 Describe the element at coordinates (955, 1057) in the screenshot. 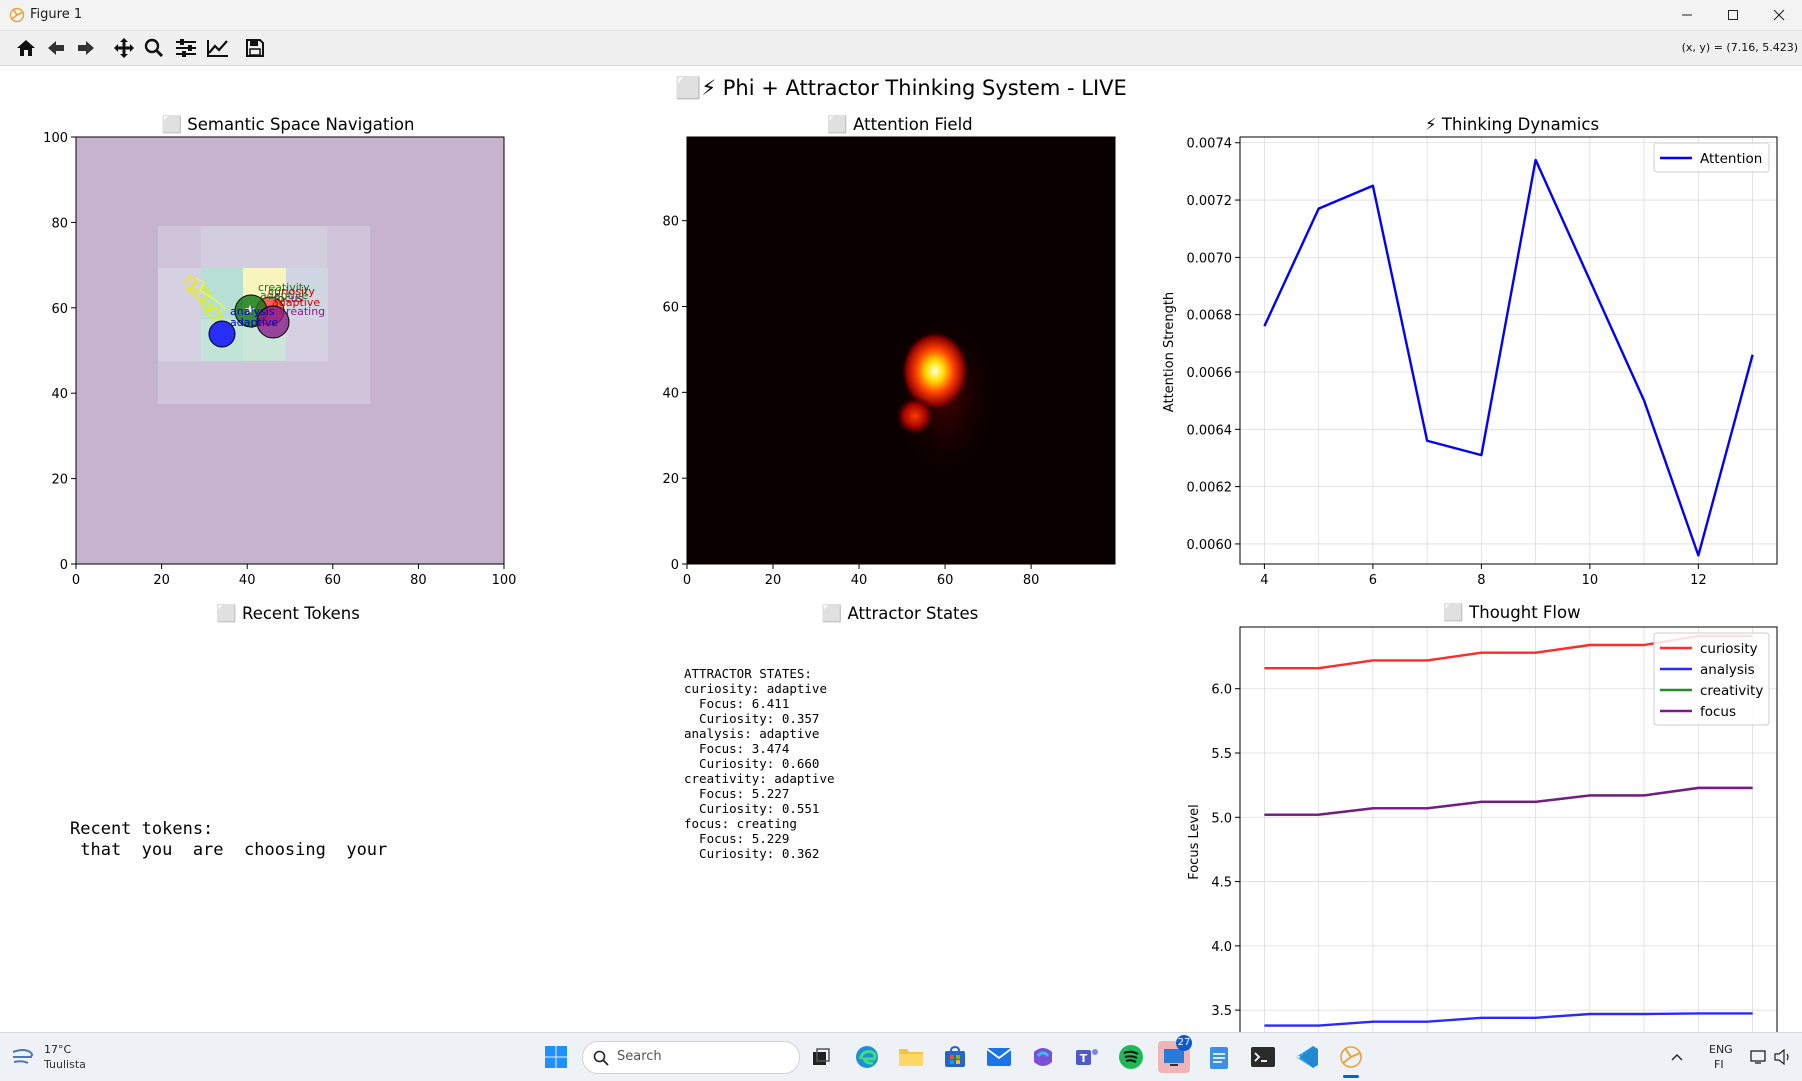

I see `taskbar-store` at that location.